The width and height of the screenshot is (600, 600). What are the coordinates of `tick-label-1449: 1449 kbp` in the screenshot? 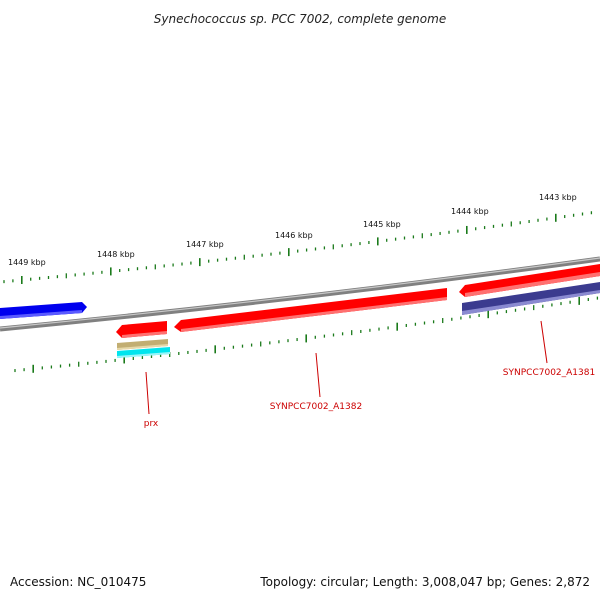 It's located at (27, 262).